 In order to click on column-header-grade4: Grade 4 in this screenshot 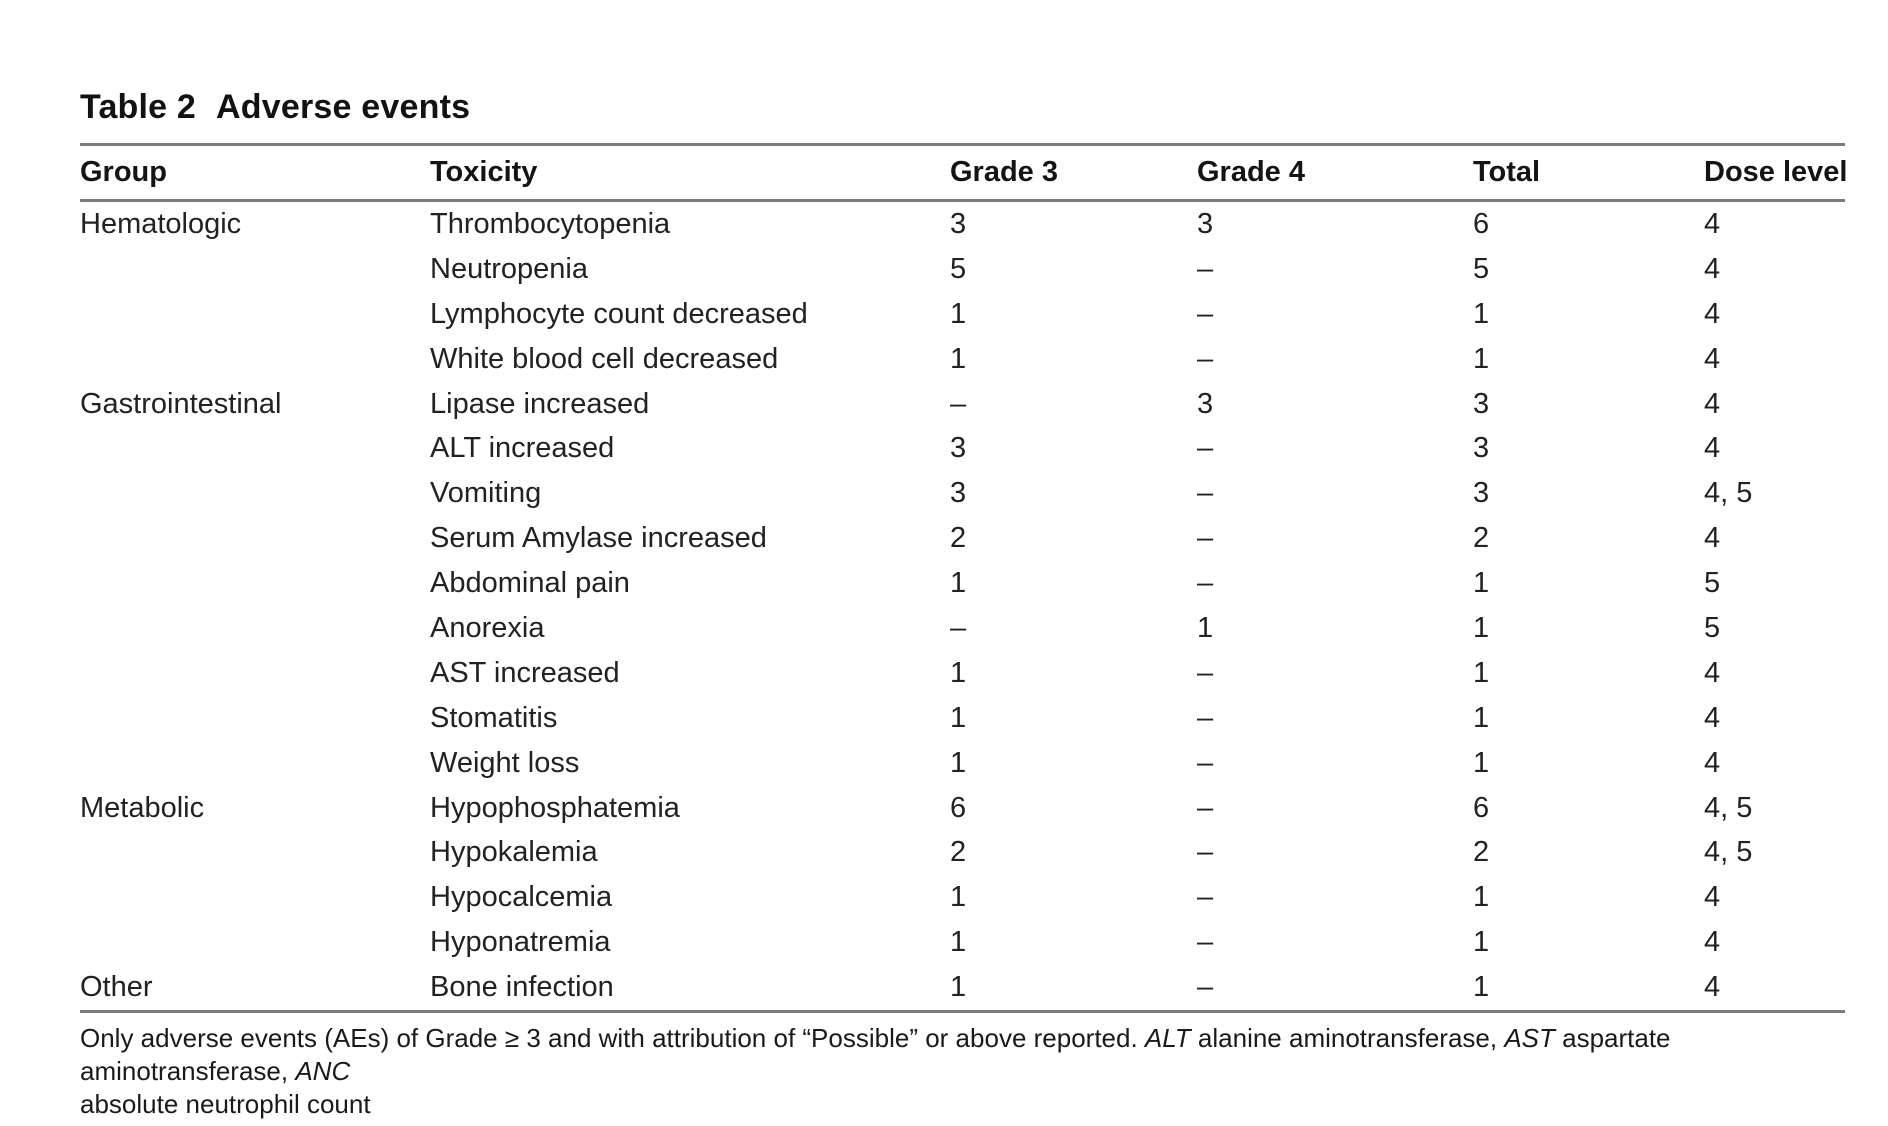, I will do `click(1251, 172)`.